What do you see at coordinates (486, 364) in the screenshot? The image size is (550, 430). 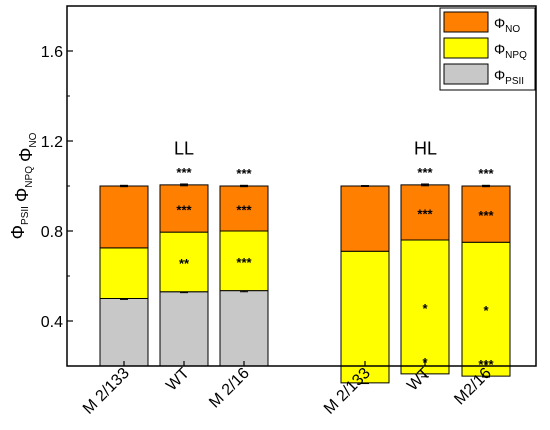 I see `significance-psii-5: ***` at bounding box center [486, 364].